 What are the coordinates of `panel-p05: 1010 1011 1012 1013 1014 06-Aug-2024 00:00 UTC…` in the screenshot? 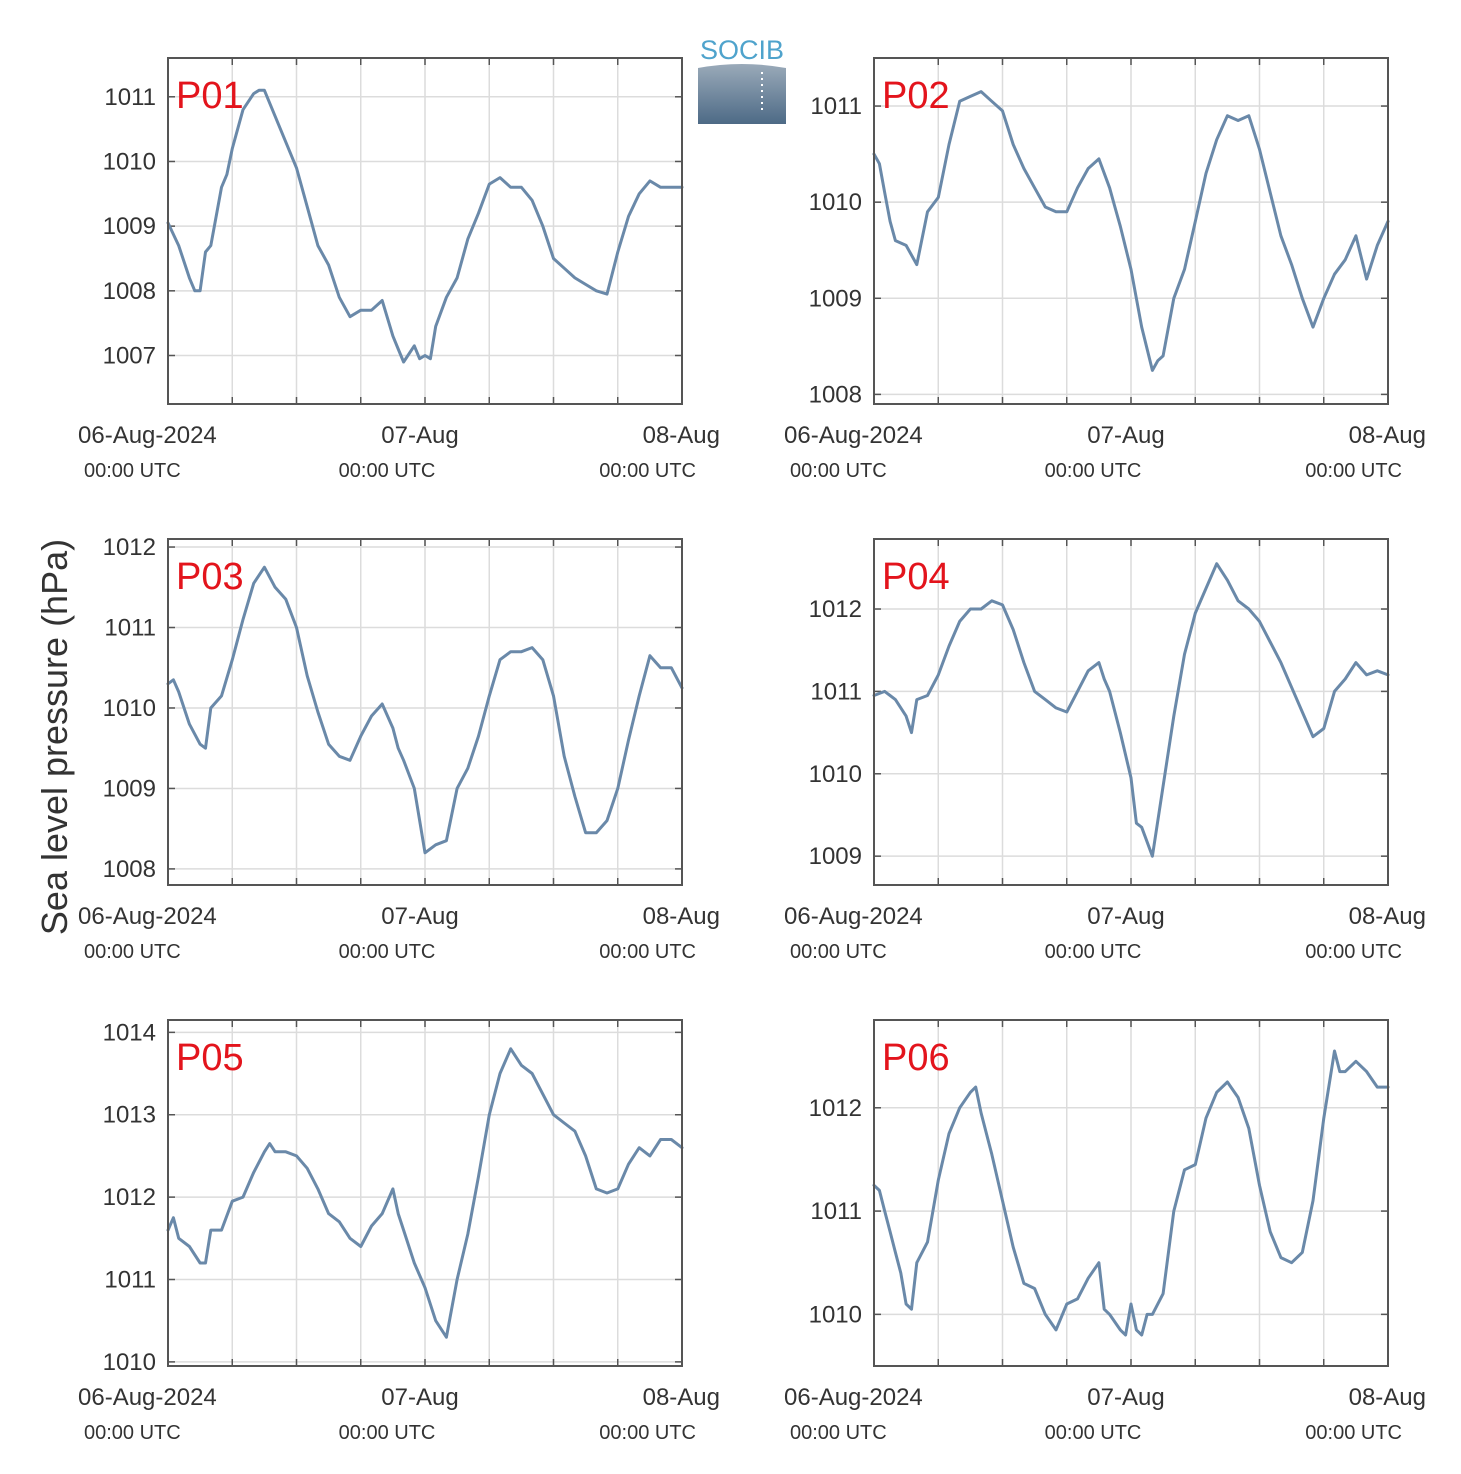 It's located at (399, 1231).